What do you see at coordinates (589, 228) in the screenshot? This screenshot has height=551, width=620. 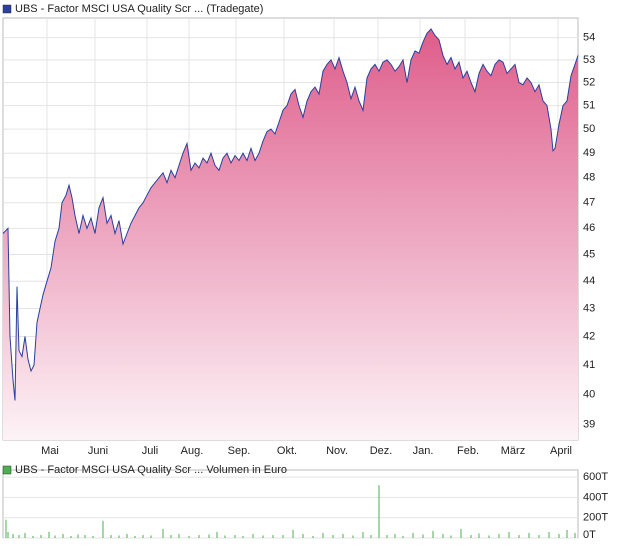 I see `y-tick-label: 46` at bounding box center [589, 228].